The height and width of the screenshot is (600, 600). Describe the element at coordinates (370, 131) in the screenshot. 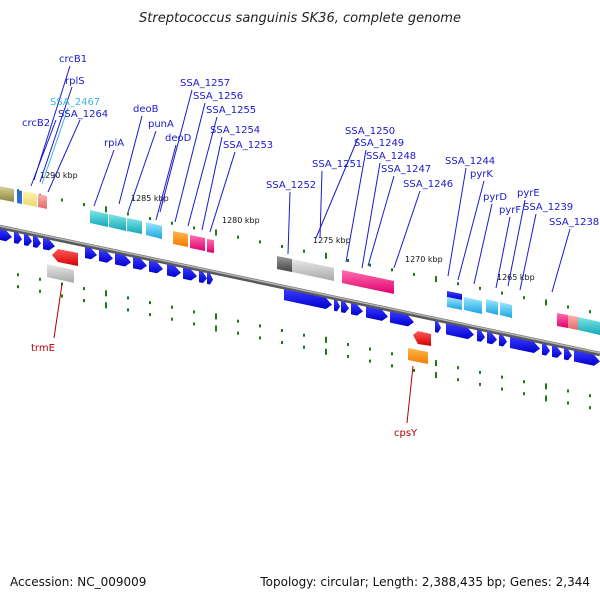

I see `gene-label-SSA-1250: SSA_1250` at that location.